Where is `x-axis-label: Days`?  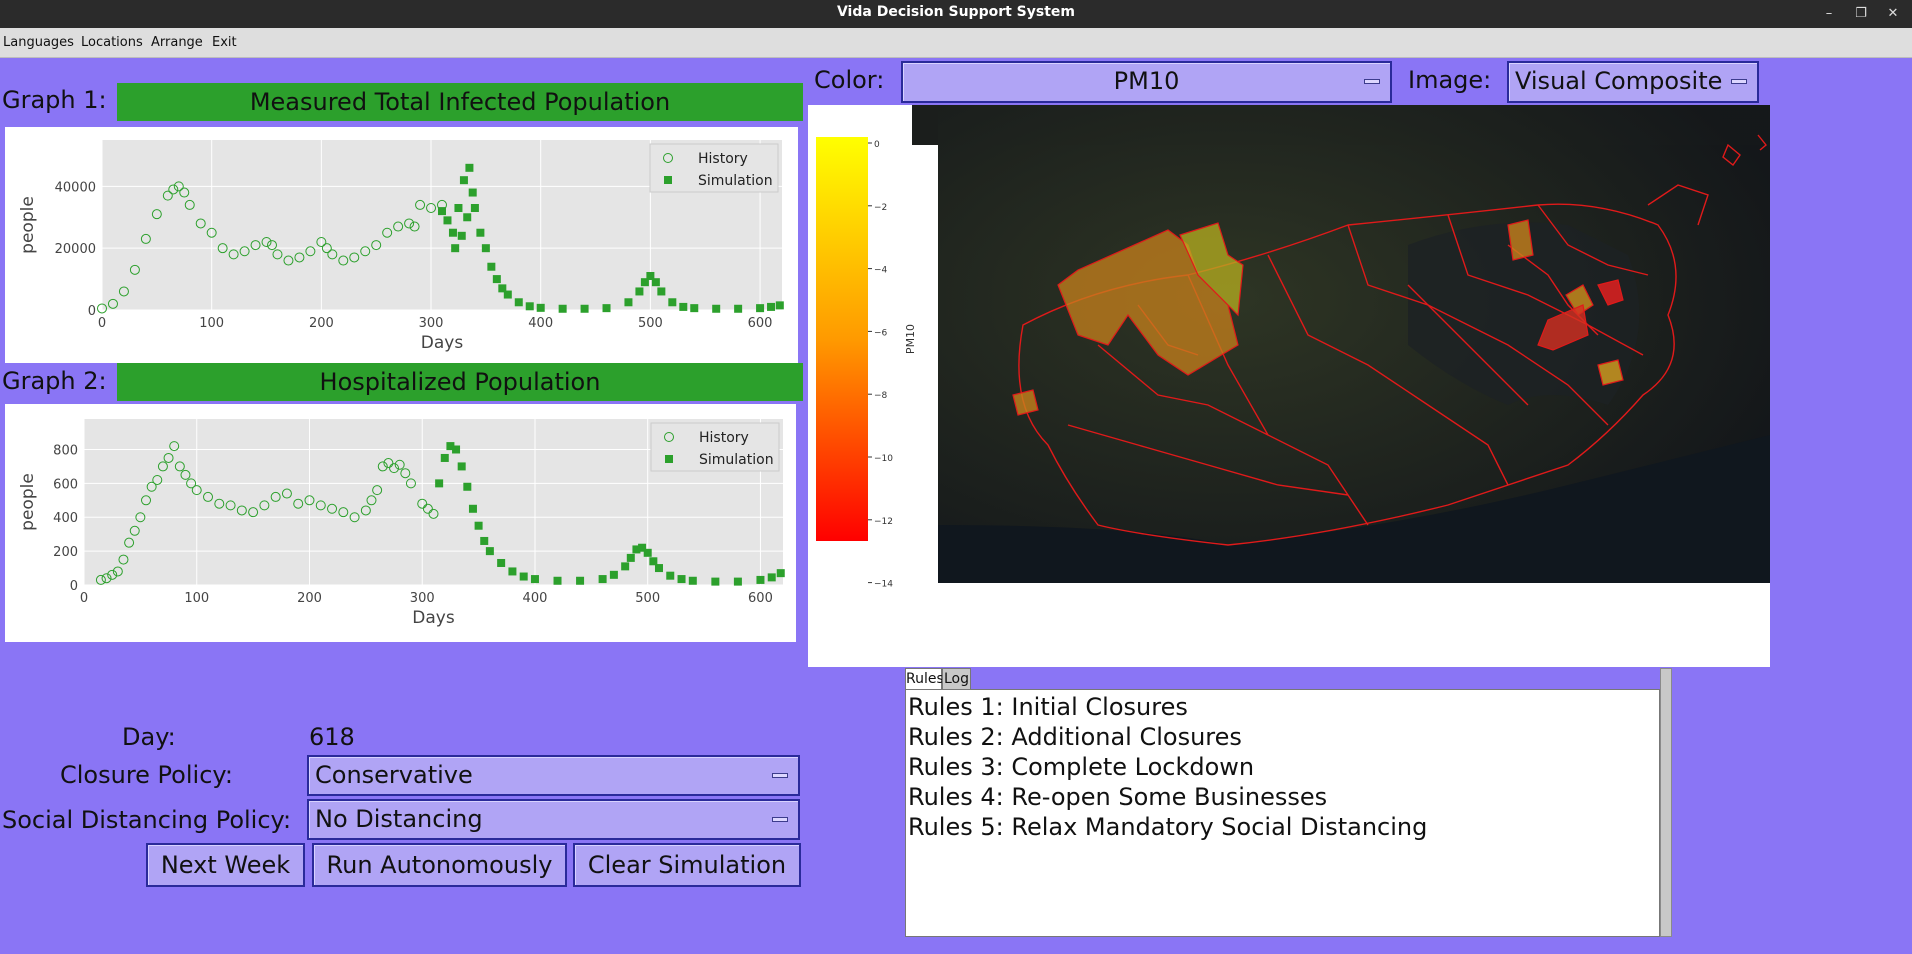 x-axis-label: Days is located at coordinates (442, 343).